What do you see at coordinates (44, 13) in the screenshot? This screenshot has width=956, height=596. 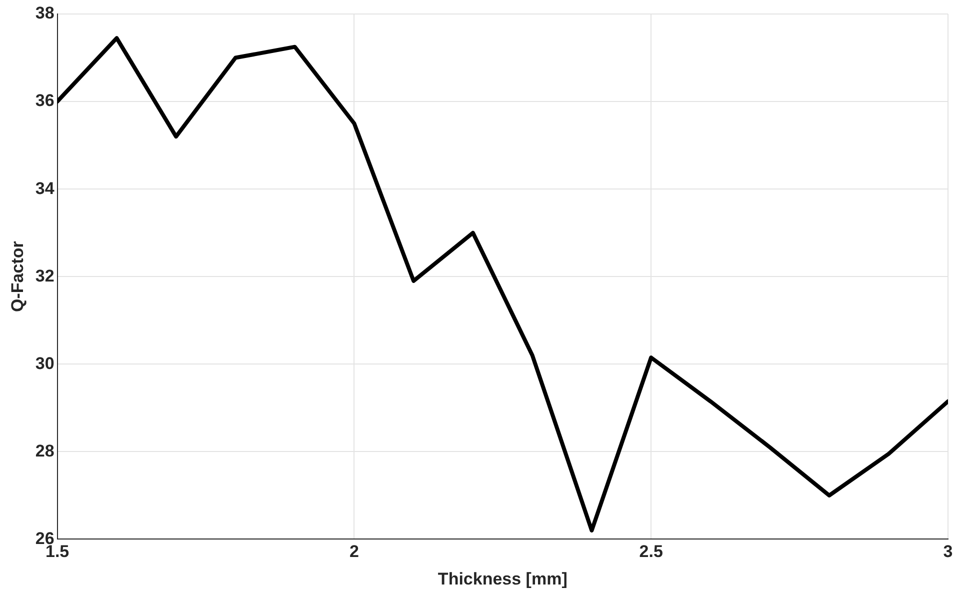 I see `y-tick-label: 38` at bounding box center [44, 13].